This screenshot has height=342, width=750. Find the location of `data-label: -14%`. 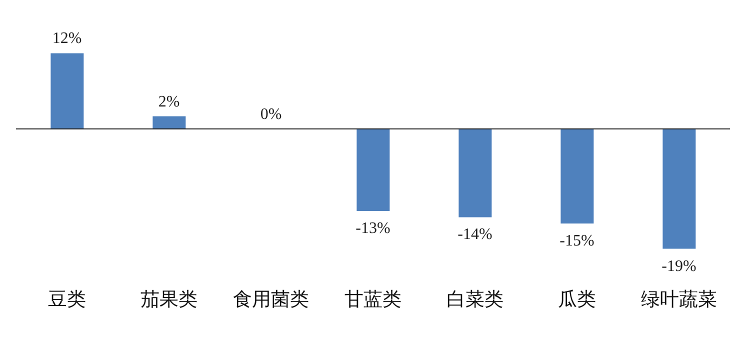

data-label: -14% is located at coordinates (475, 235).